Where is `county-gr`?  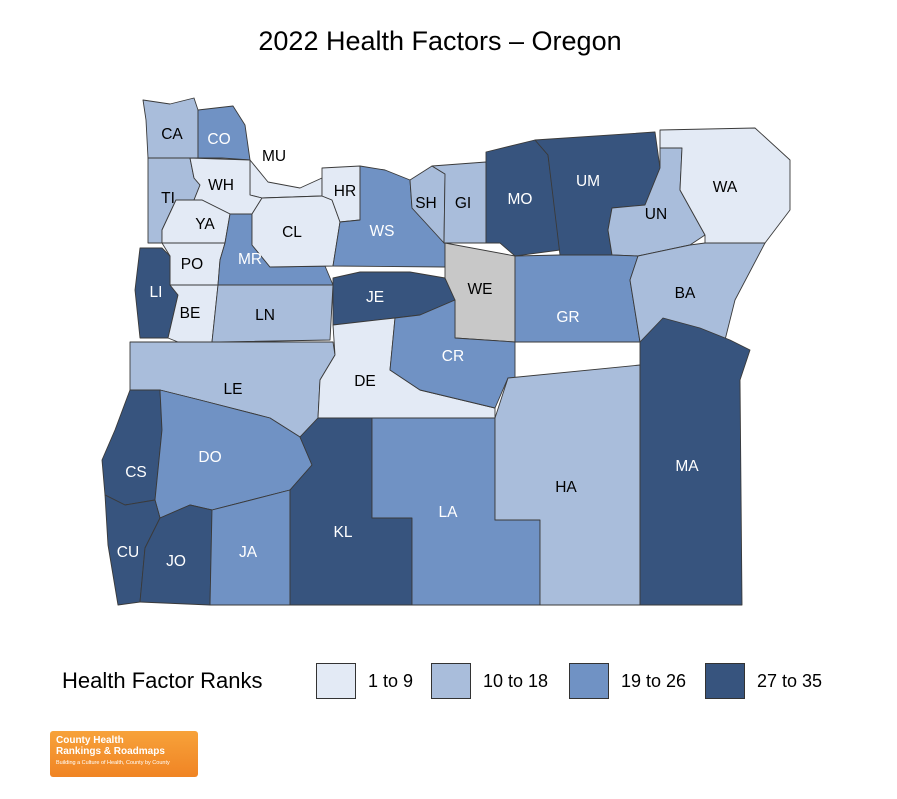
county-gr is located at coordinates (577, 298).